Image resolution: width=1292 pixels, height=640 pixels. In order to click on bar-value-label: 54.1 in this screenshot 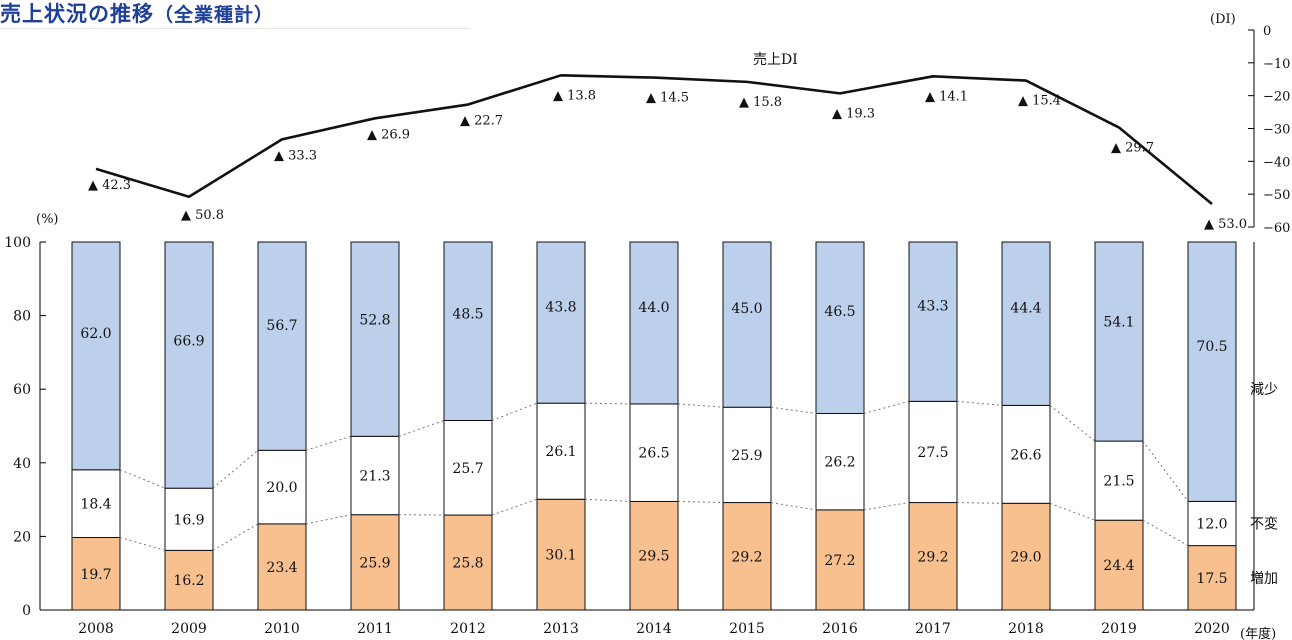, I will do `click(1118, 323)`.